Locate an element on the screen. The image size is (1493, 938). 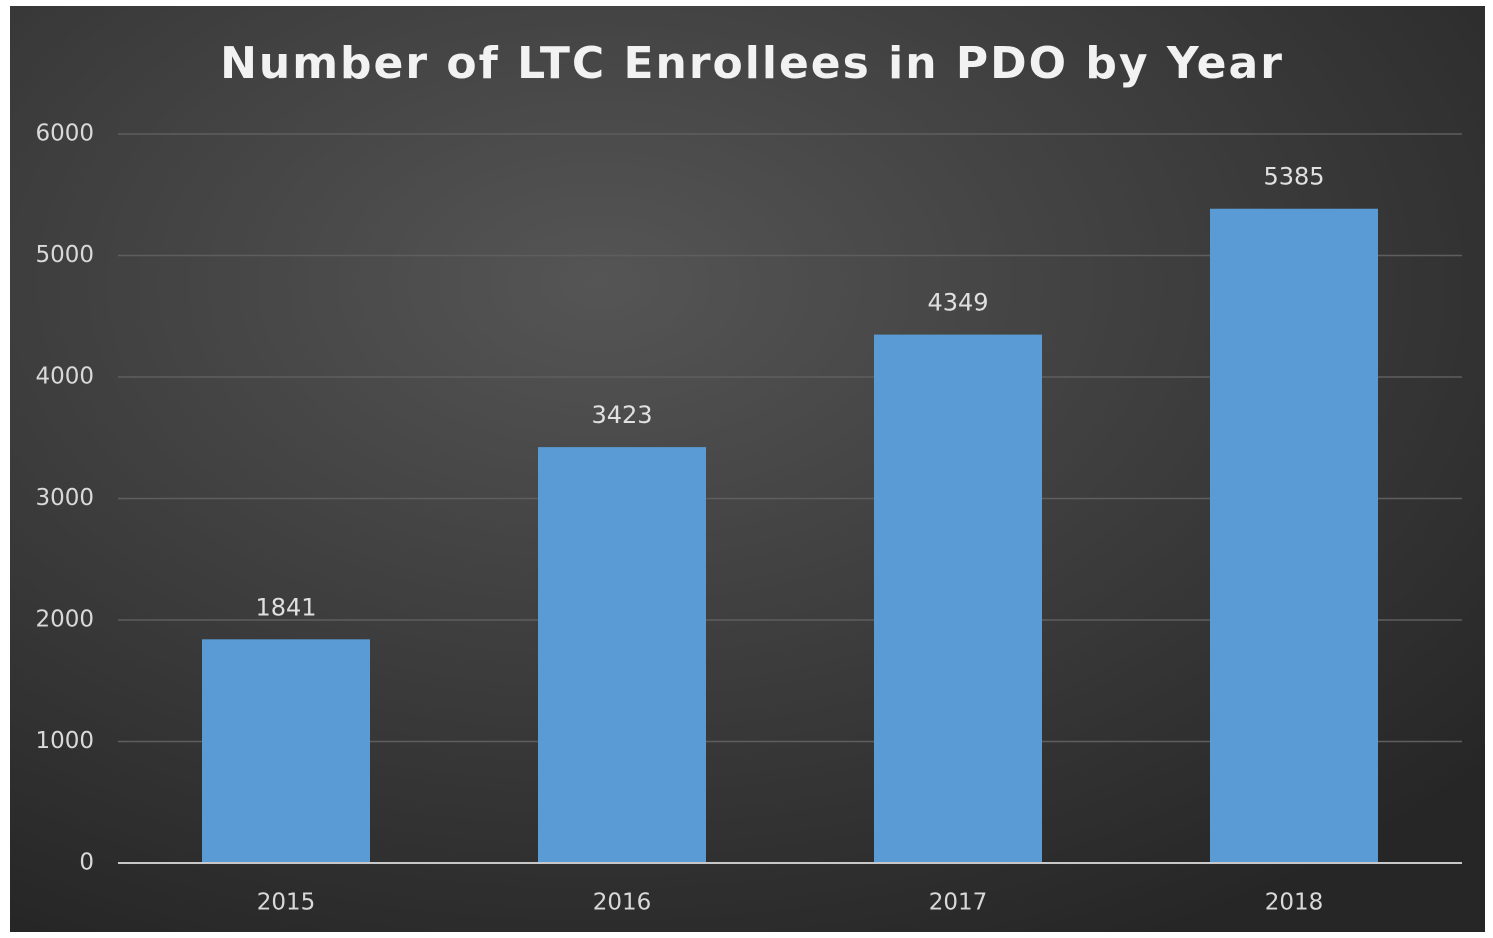
x-tick-label: 2016 is located at coordinates (622, 903).